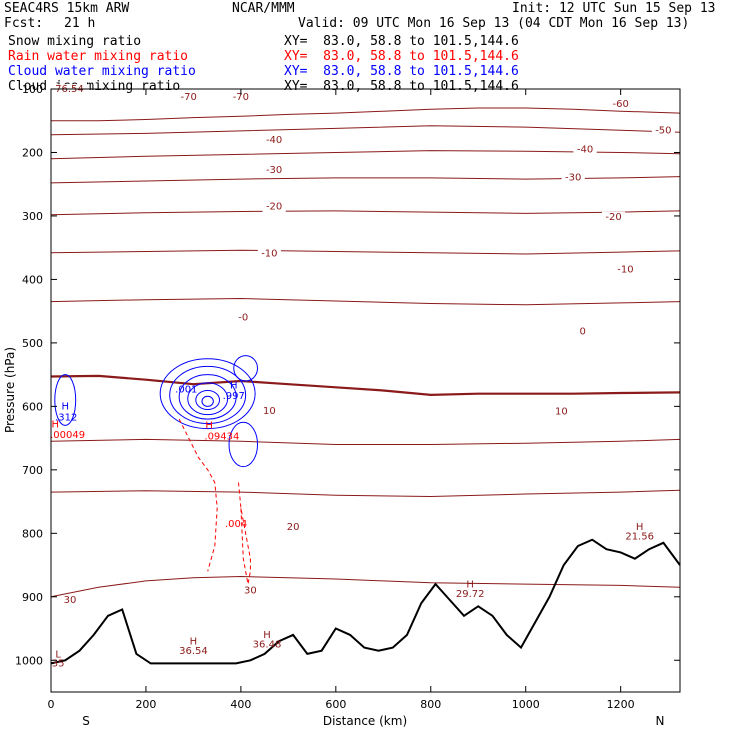 The width and height of the screenshot is (740, 740). I want to click on contour-label-8: -30, so click(573, 177).